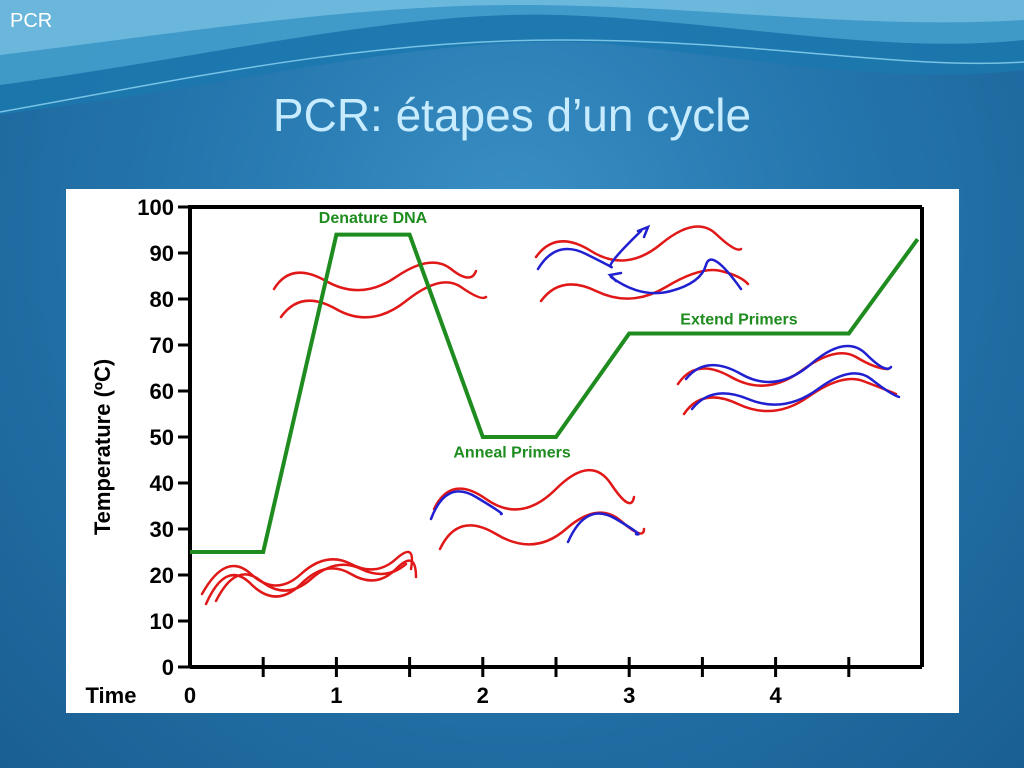 The image size is (1024, 768). I want to click on step-annotation-label: Extend Primers, so click(738, 319).